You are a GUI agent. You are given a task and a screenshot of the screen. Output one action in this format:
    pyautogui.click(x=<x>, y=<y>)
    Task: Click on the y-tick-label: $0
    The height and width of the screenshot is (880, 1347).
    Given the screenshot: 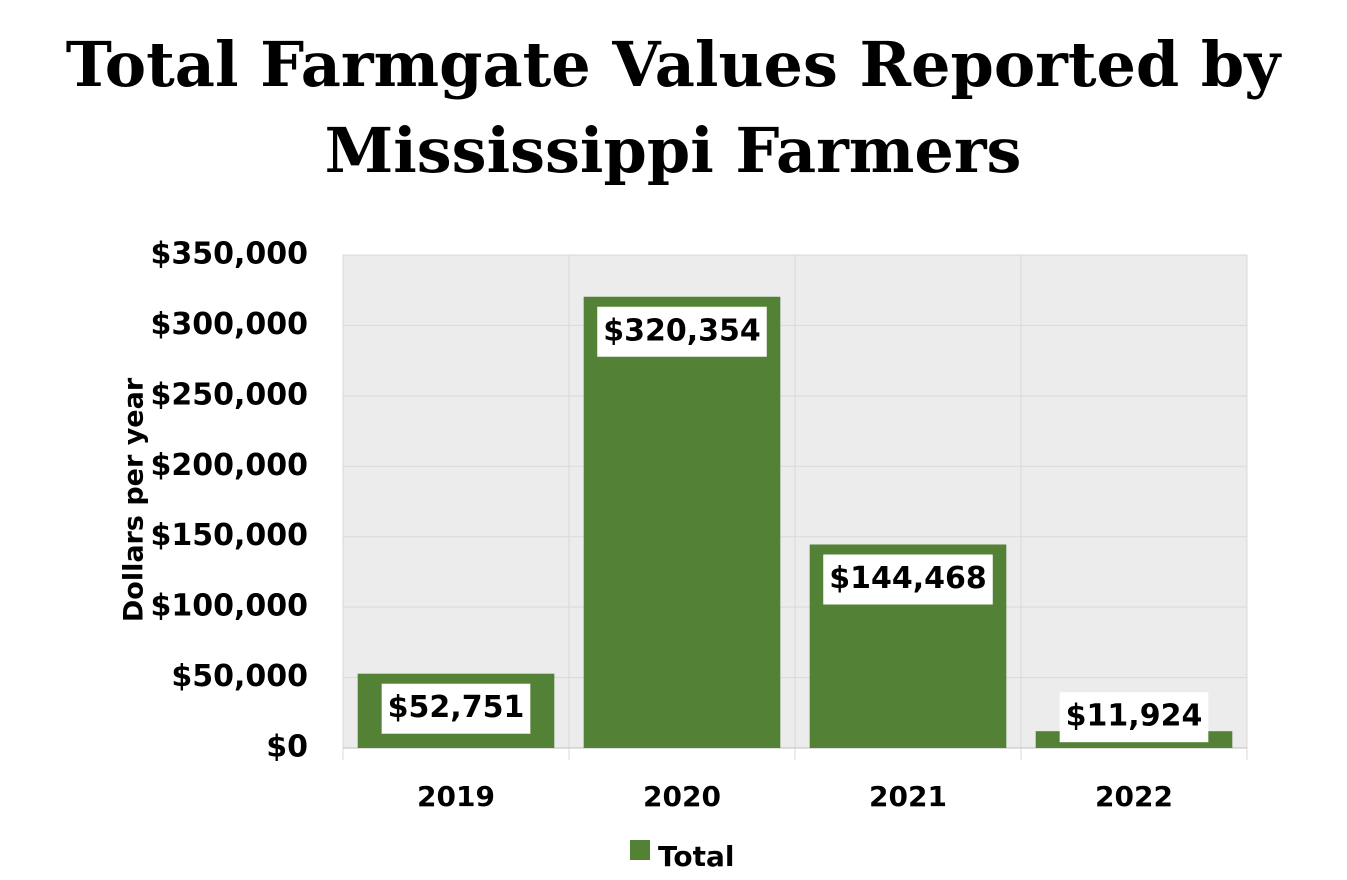 What is the action you would take?
    pyautogui.click(x=287, y=747)
    